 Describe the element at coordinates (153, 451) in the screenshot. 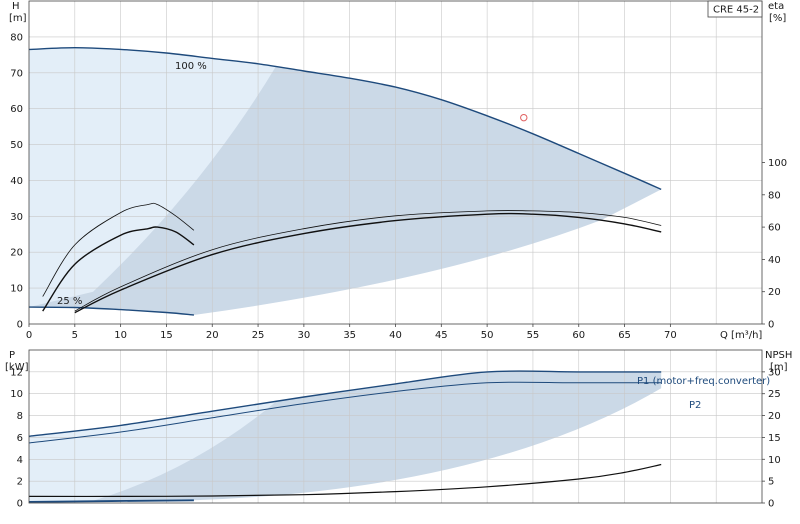

I see `bottom-light-band` at that location.